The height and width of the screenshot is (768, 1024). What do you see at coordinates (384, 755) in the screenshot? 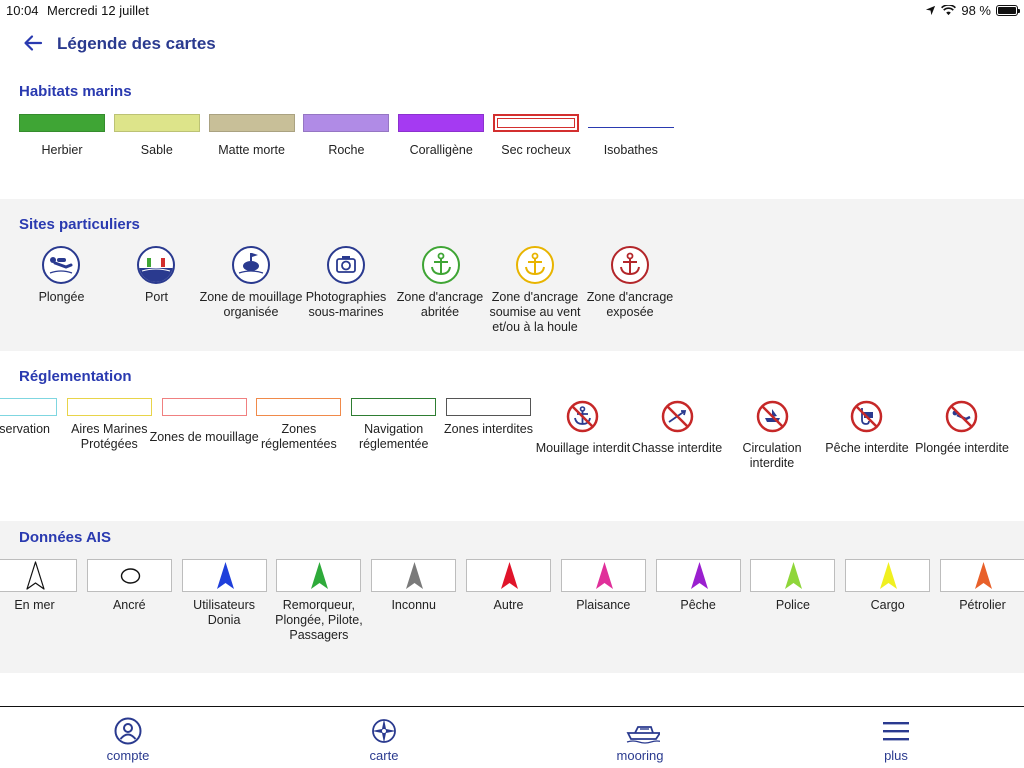
I see `tab-label-carte: carte` at bounding box center [384, 755].